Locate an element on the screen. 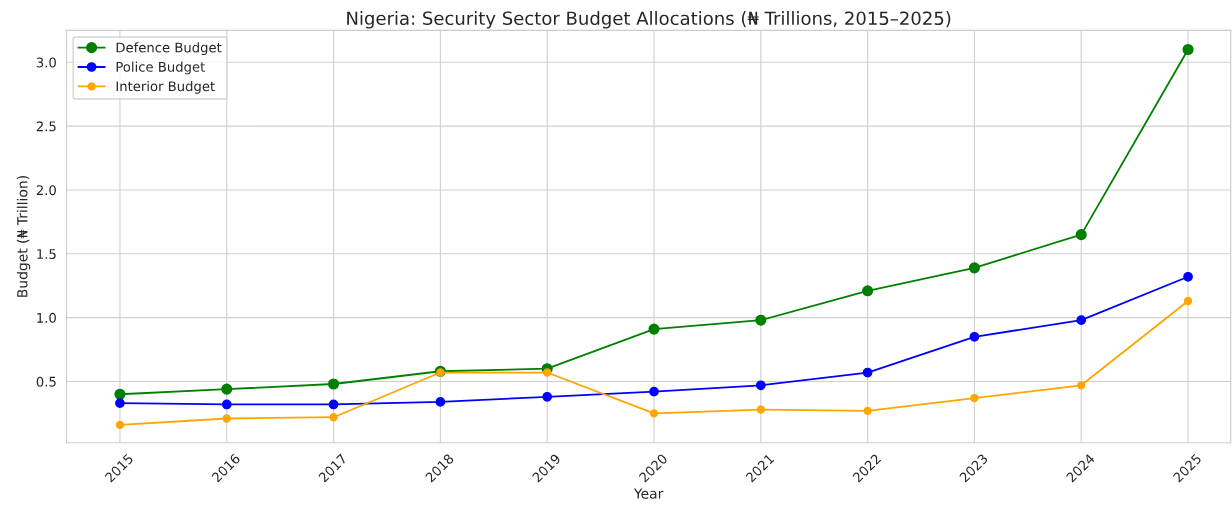 Image resolution: width=1232 pixels, height=506 pixels. chart-title: Nigeria: Security Sector Budget Allocations (₦ Trillions, 2015–2025) is located at coordinates (649, 20).